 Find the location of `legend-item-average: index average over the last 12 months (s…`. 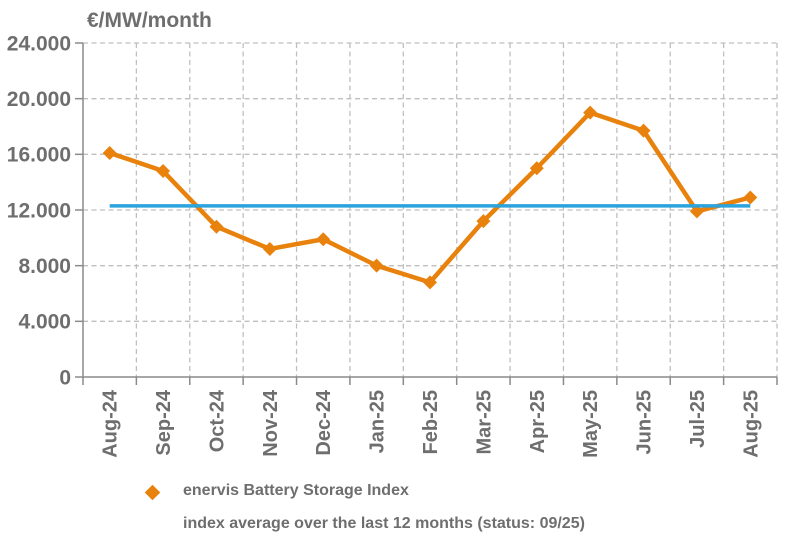

legend-item-average: index average over the last 12 months (s… is located at coordinates (357, 524).